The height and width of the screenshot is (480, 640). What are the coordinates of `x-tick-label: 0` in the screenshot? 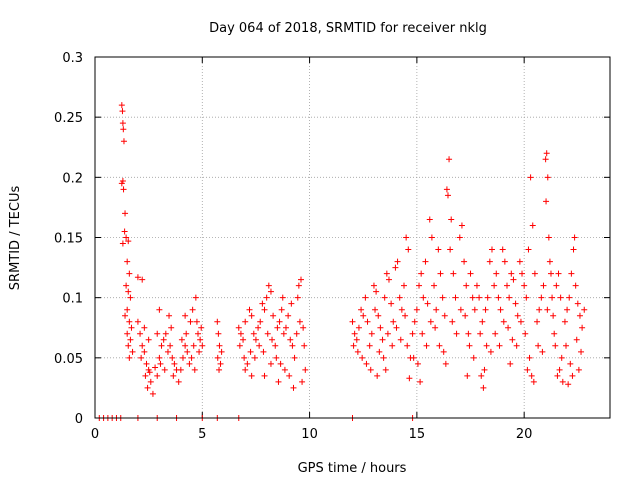 It's located at (95, 434).